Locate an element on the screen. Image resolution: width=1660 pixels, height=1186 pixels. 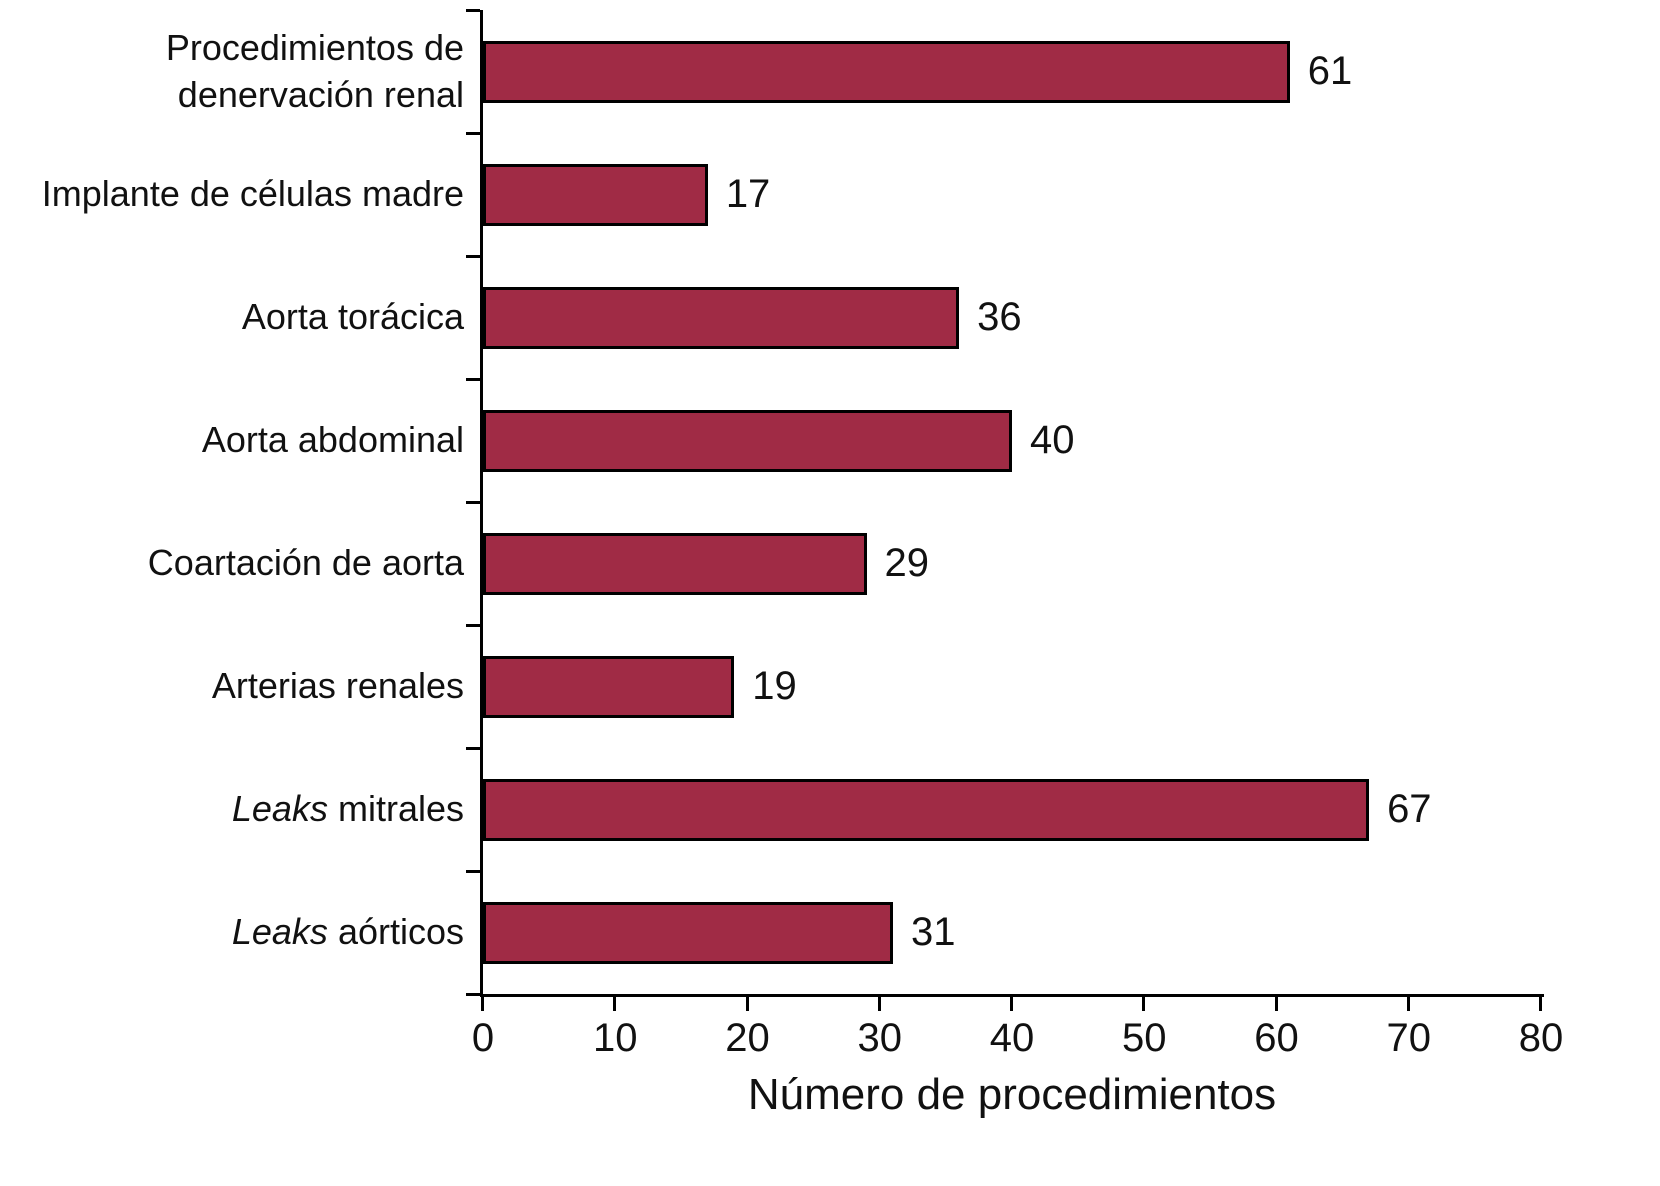
category-label-text: Leaks mitrales is located at coordinates (348, 809).